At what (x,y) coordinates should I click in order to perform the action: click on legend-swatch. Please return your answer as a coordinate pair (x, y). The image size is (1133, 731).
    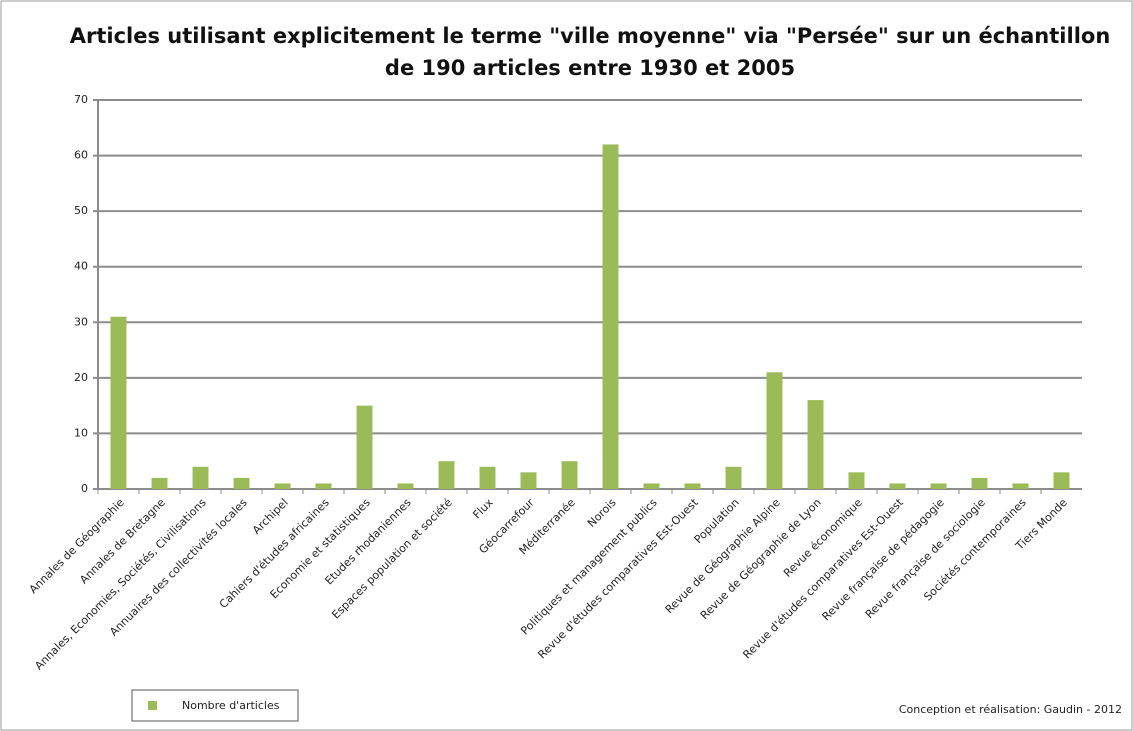
    Looking at the image, I should click on (152, 705).